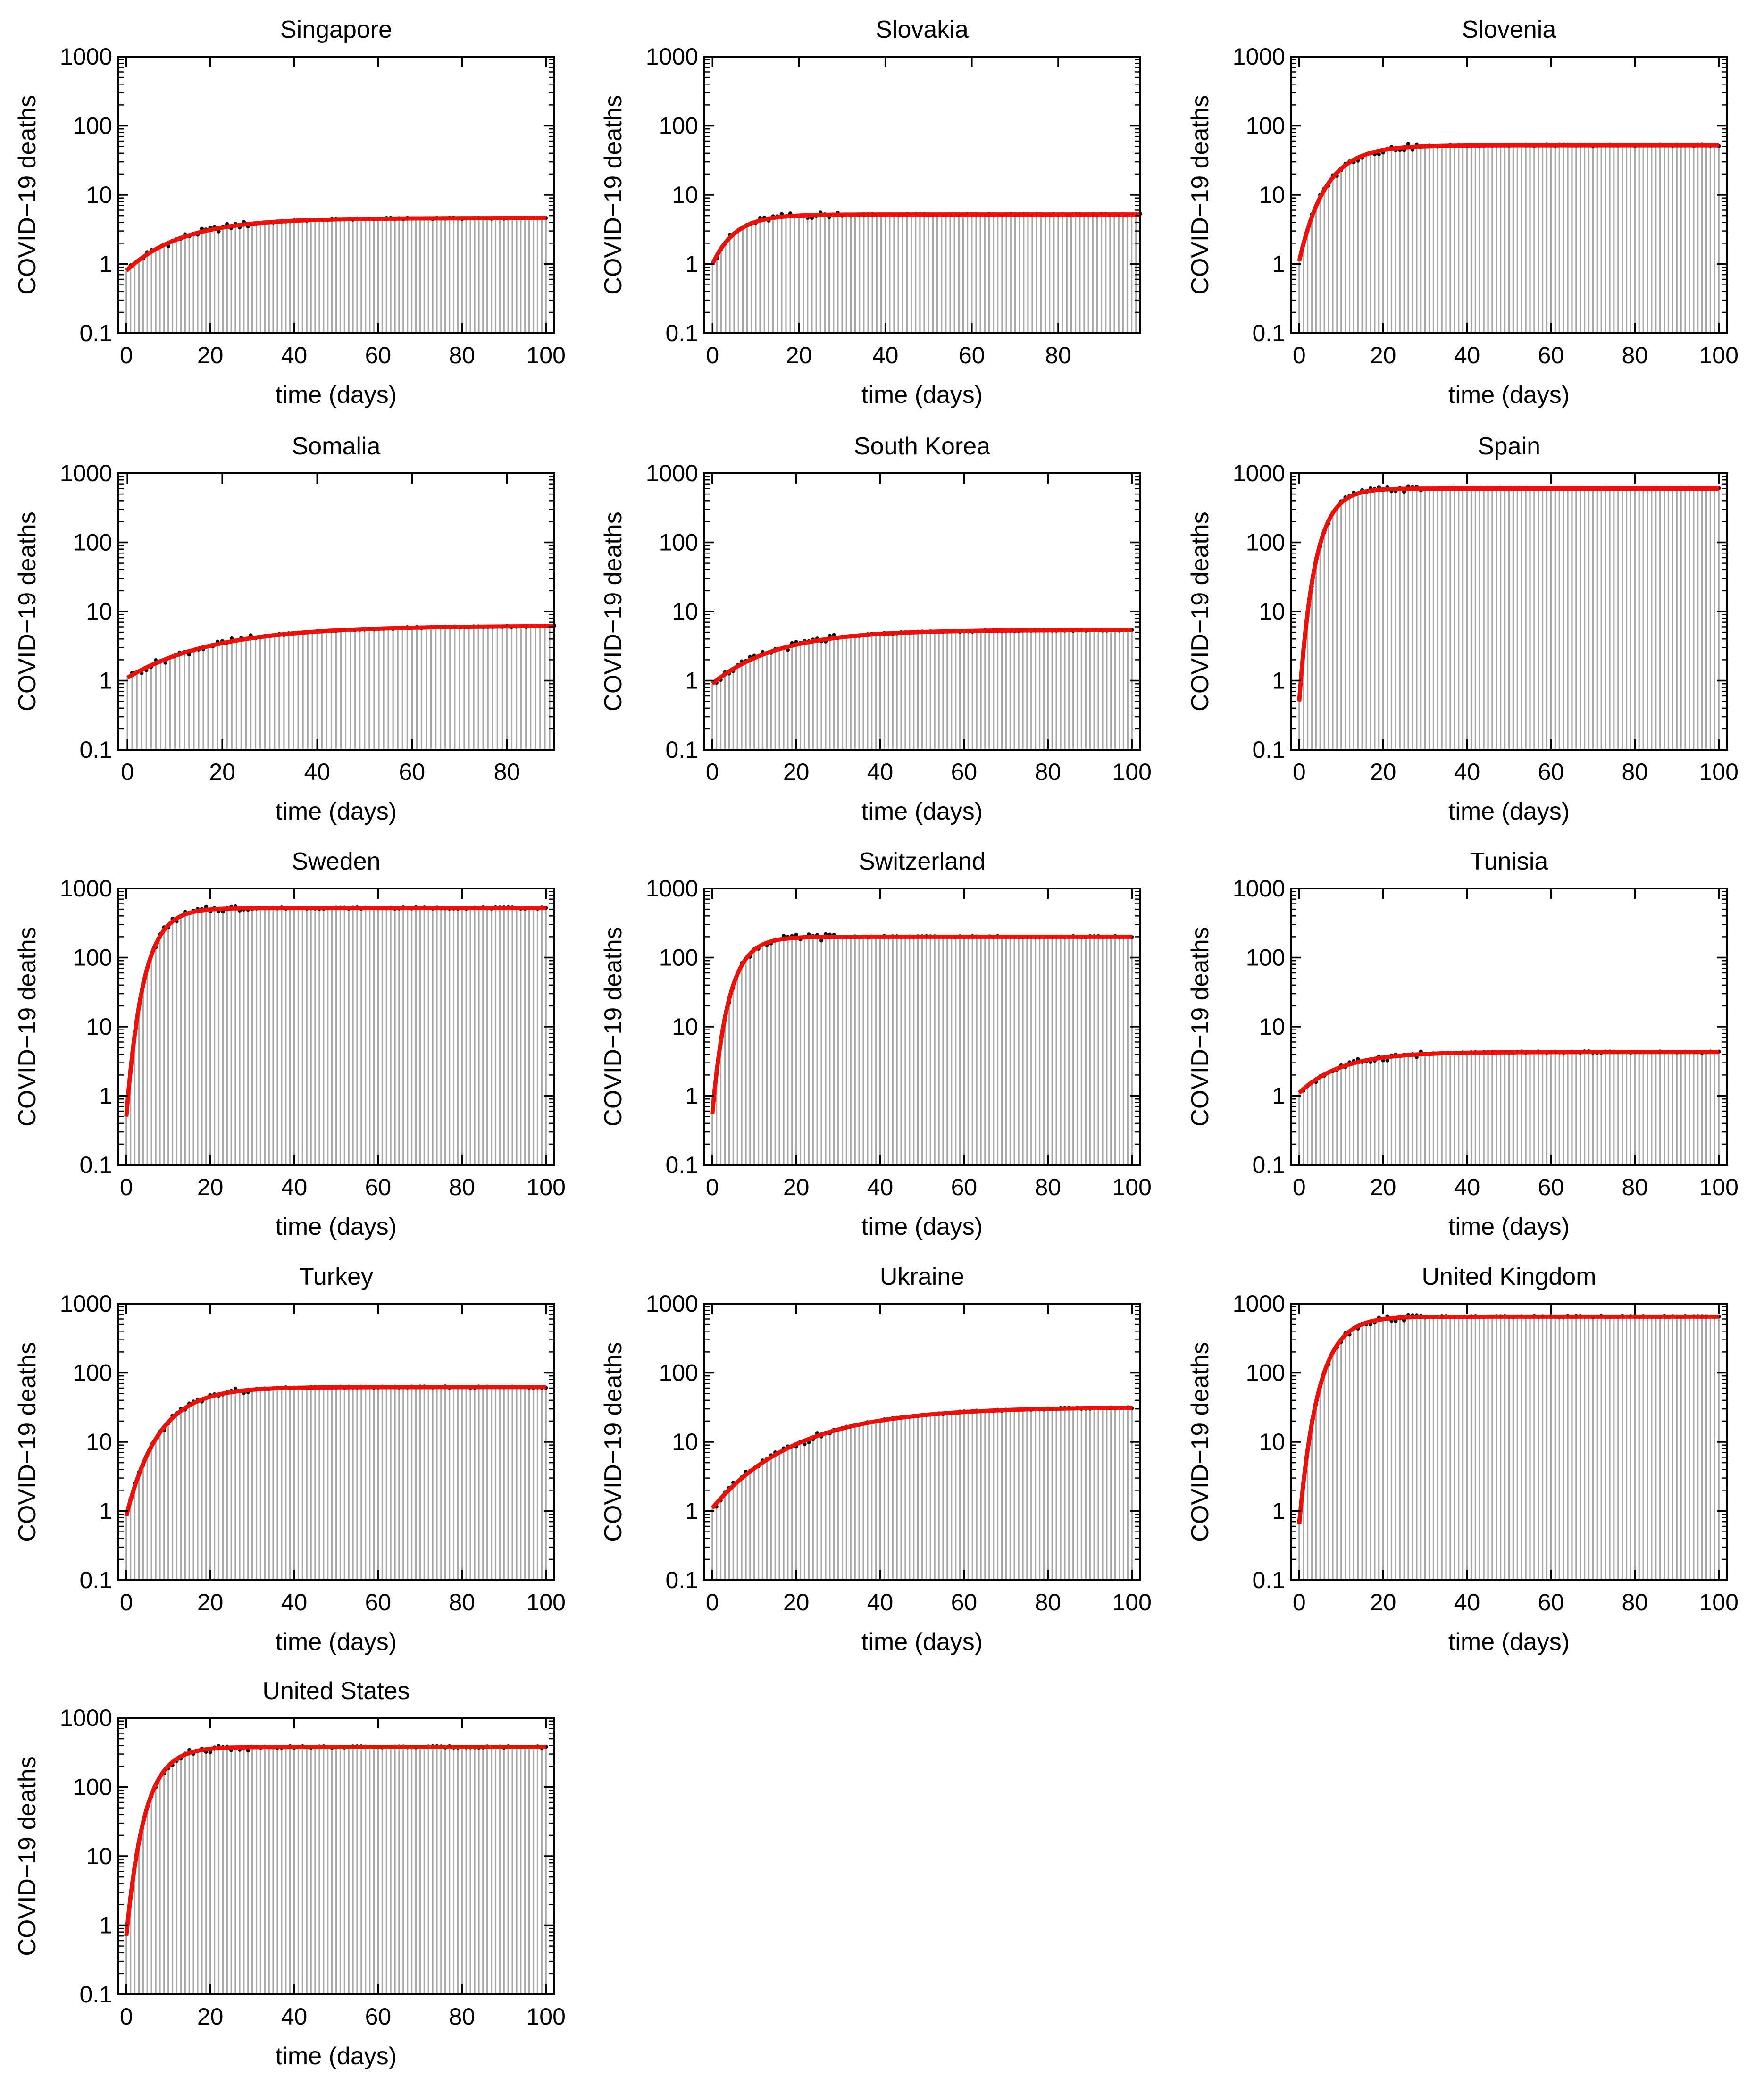 The height and width of the screenshot is (2085, 1764). Describe the element at coordinates (1635, 772) in the screenshot. I see `x-tick-label: 80` at that location.